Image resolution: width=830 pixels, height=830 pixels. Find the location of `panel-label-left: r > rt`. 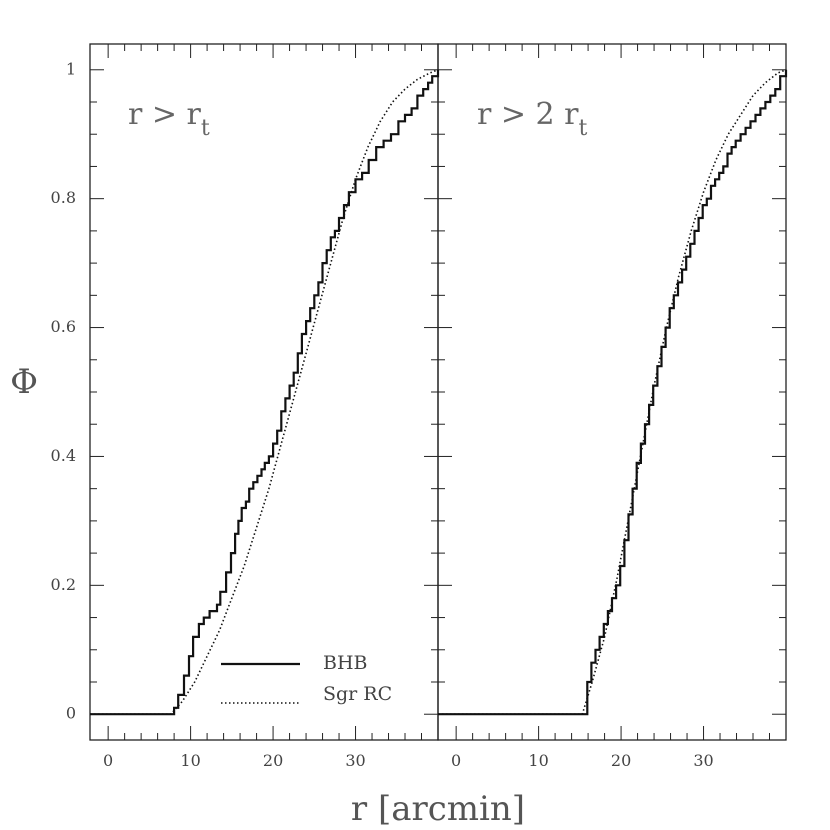

panel-label-left: r > rt is located at coordinates (169, 119).